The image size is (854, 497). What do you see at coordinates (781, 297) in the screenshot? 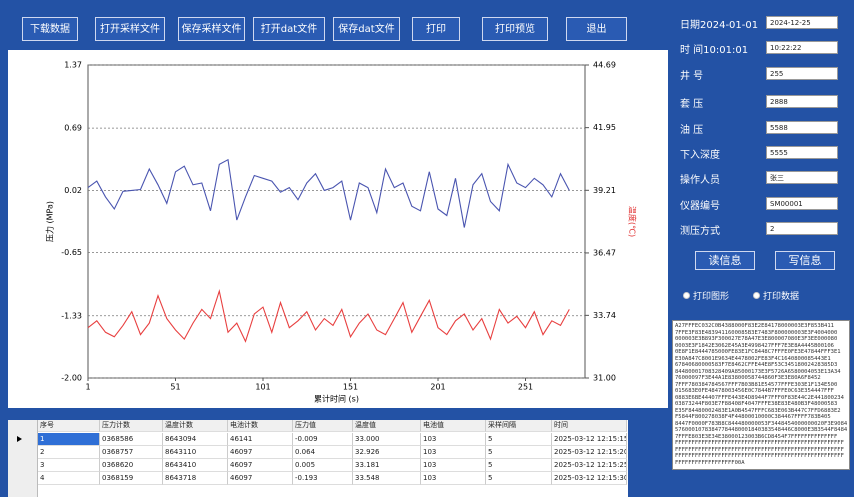
I see `radio-label: 打印数据` at bounding box center [781, 297].